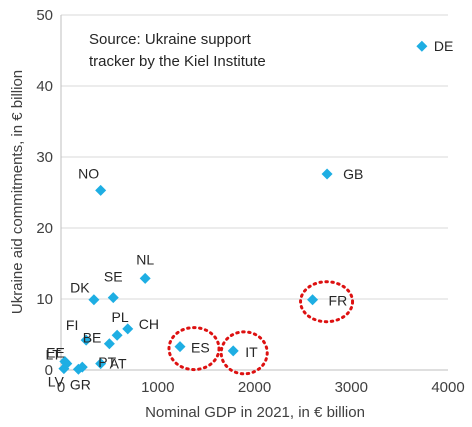  I want to click on x-tick-label-2000: 2000, so click(254, 387).